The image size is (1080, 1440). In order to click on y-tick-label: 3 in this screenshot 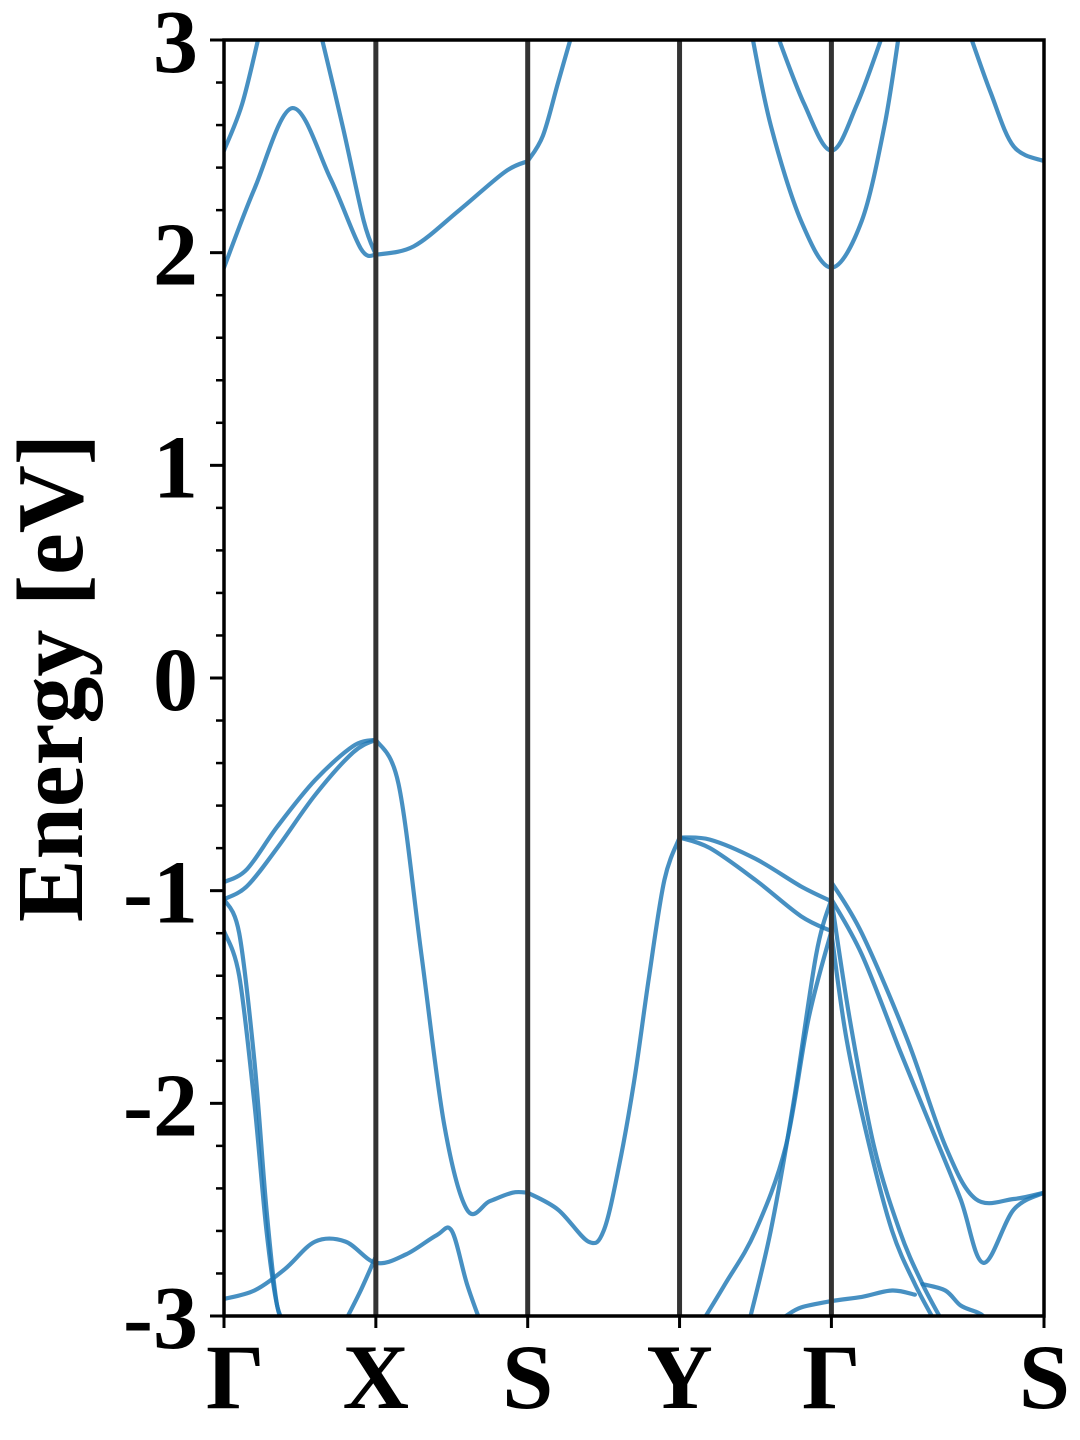, I will do `click(175, 46)`.